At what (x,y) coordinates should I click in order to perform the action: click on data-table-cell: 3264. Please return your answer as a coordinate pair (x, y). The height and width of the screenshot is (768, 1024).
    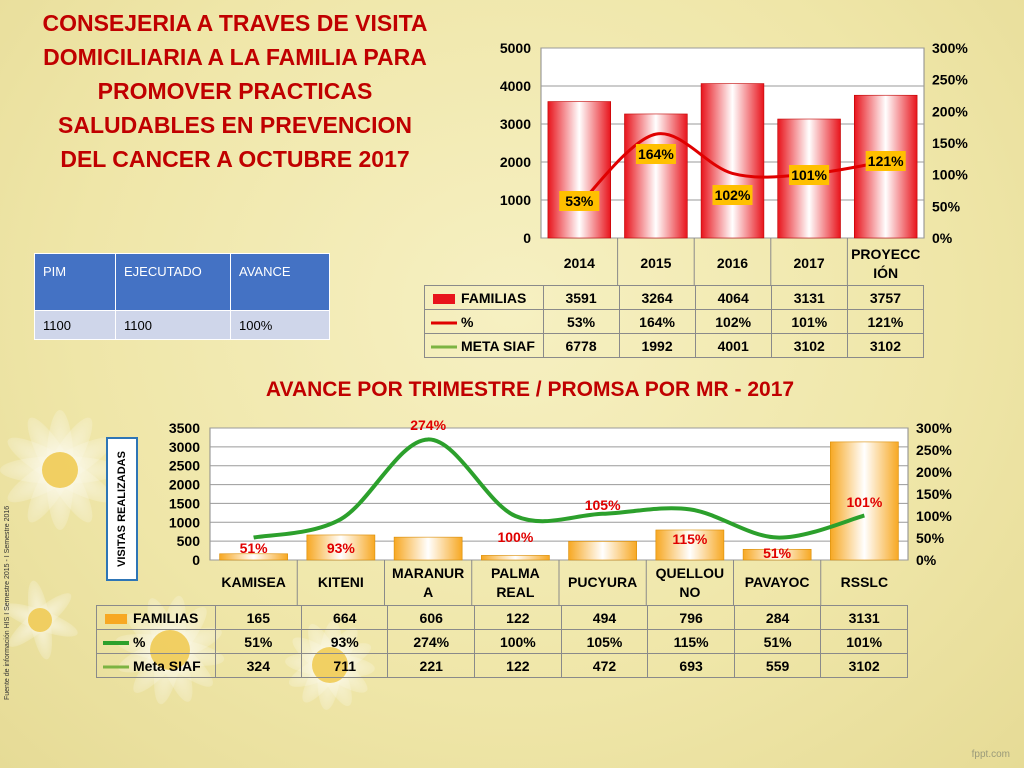
    Looking at the image, I should click on (657, 297).